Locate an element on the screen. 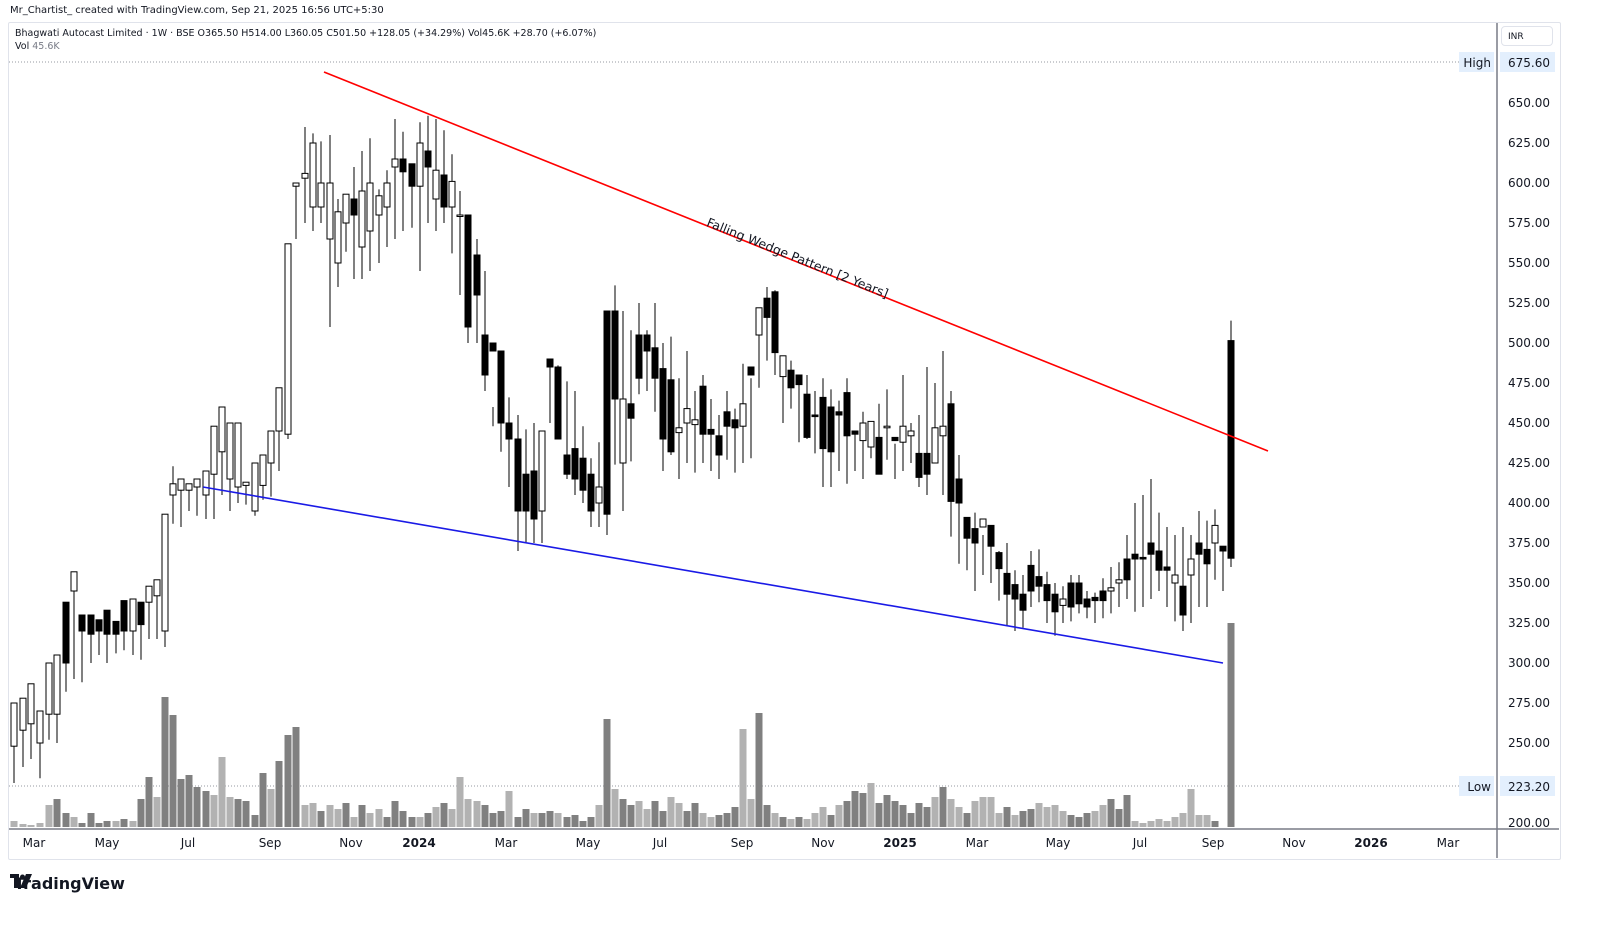  tradingview-logo: TradingView is located at coordinates (67, 883).